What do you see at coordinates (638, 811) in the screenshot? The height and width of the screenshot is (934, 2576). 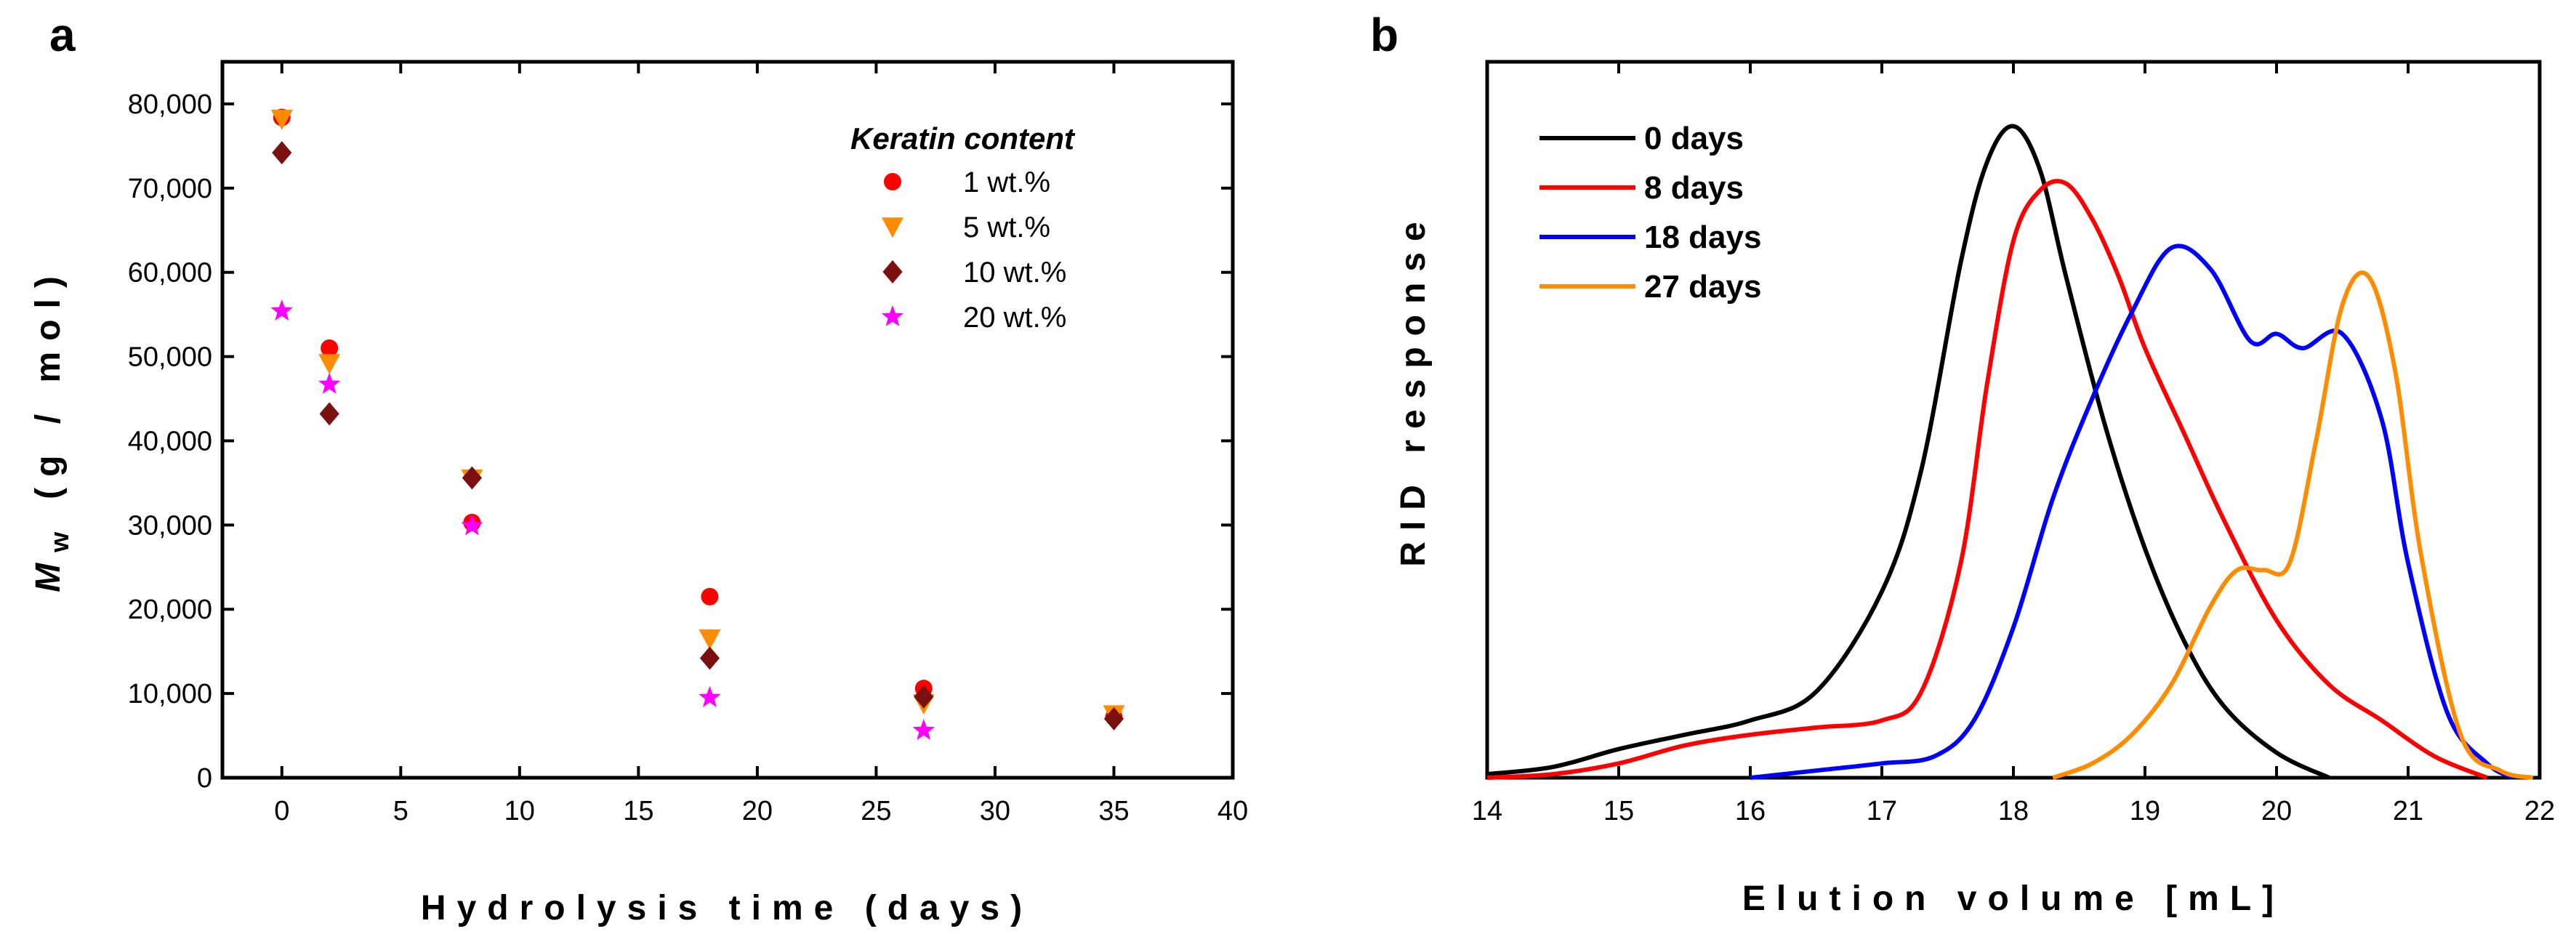 I see `panel-a-x-tick-label: 15` at bounding box center [638, 811].